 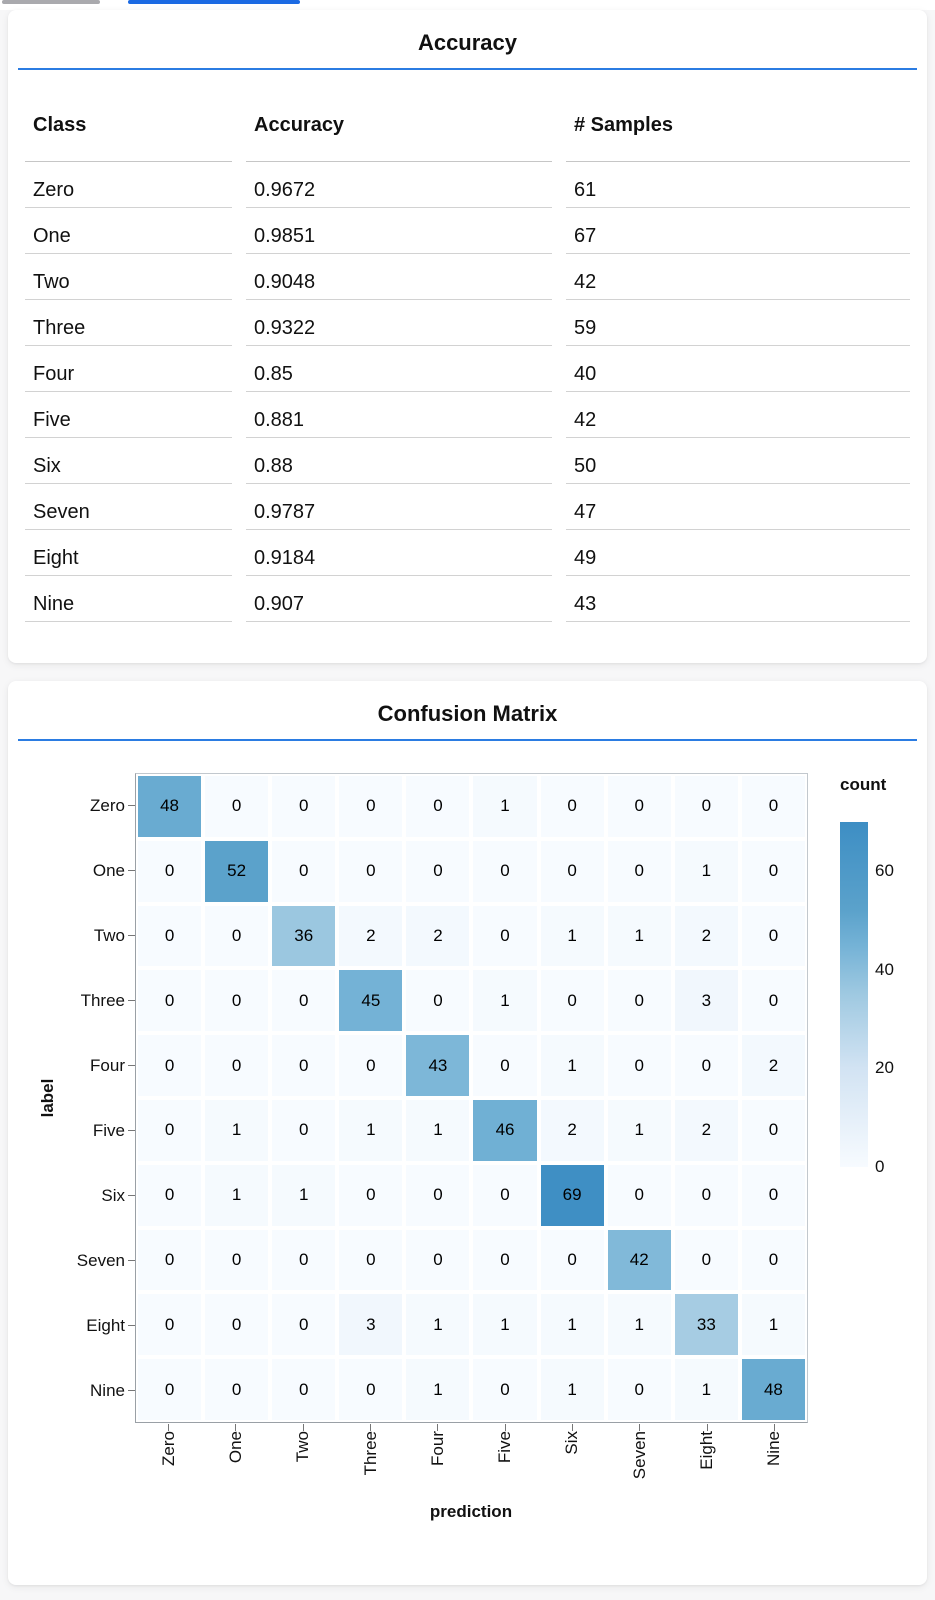 What do you see at coordinates (438, 1065) in the screenshot?
I see `heatmap-cell: 43` at bounding box center [438, 1065].